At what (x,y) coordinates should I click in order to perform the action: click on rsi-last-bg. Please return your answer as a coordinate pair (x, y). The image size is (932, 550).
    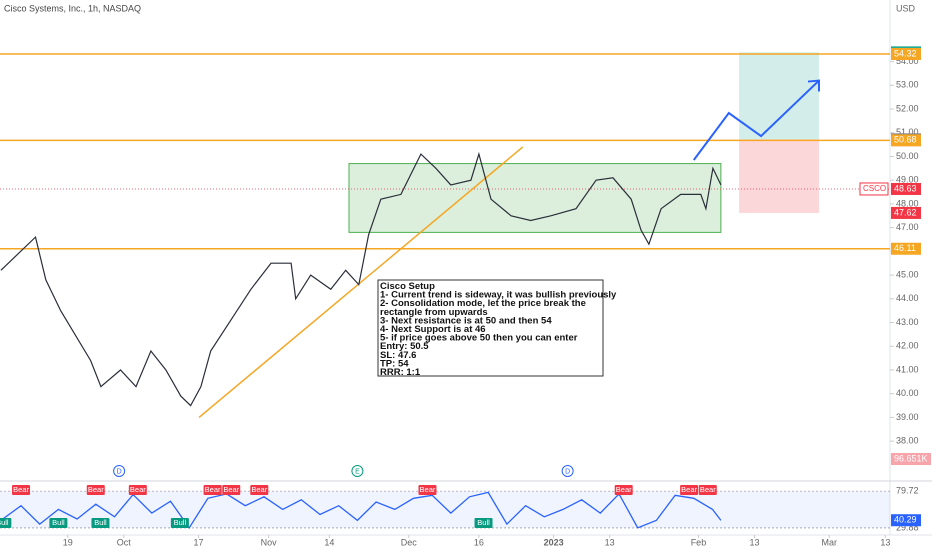
    Looking at the image, I should click on (906, 520).